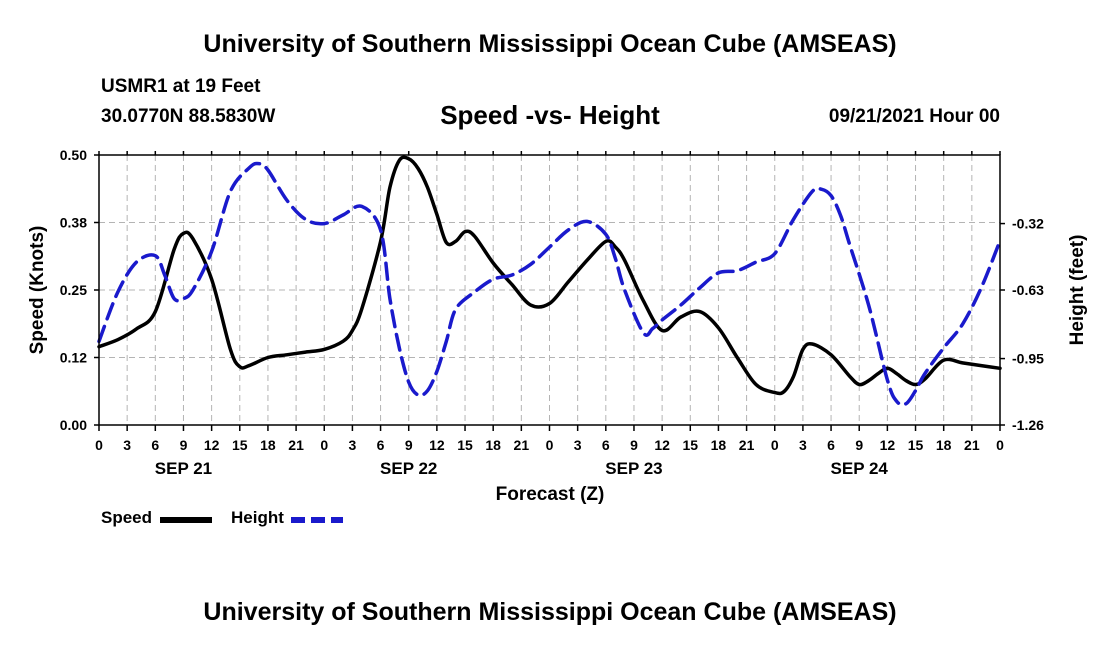  What do you see at coordinates (37, 290) in the screenshot?
I see `y-axis-label: Speed (Knots)` at bounding box center [37, 290].